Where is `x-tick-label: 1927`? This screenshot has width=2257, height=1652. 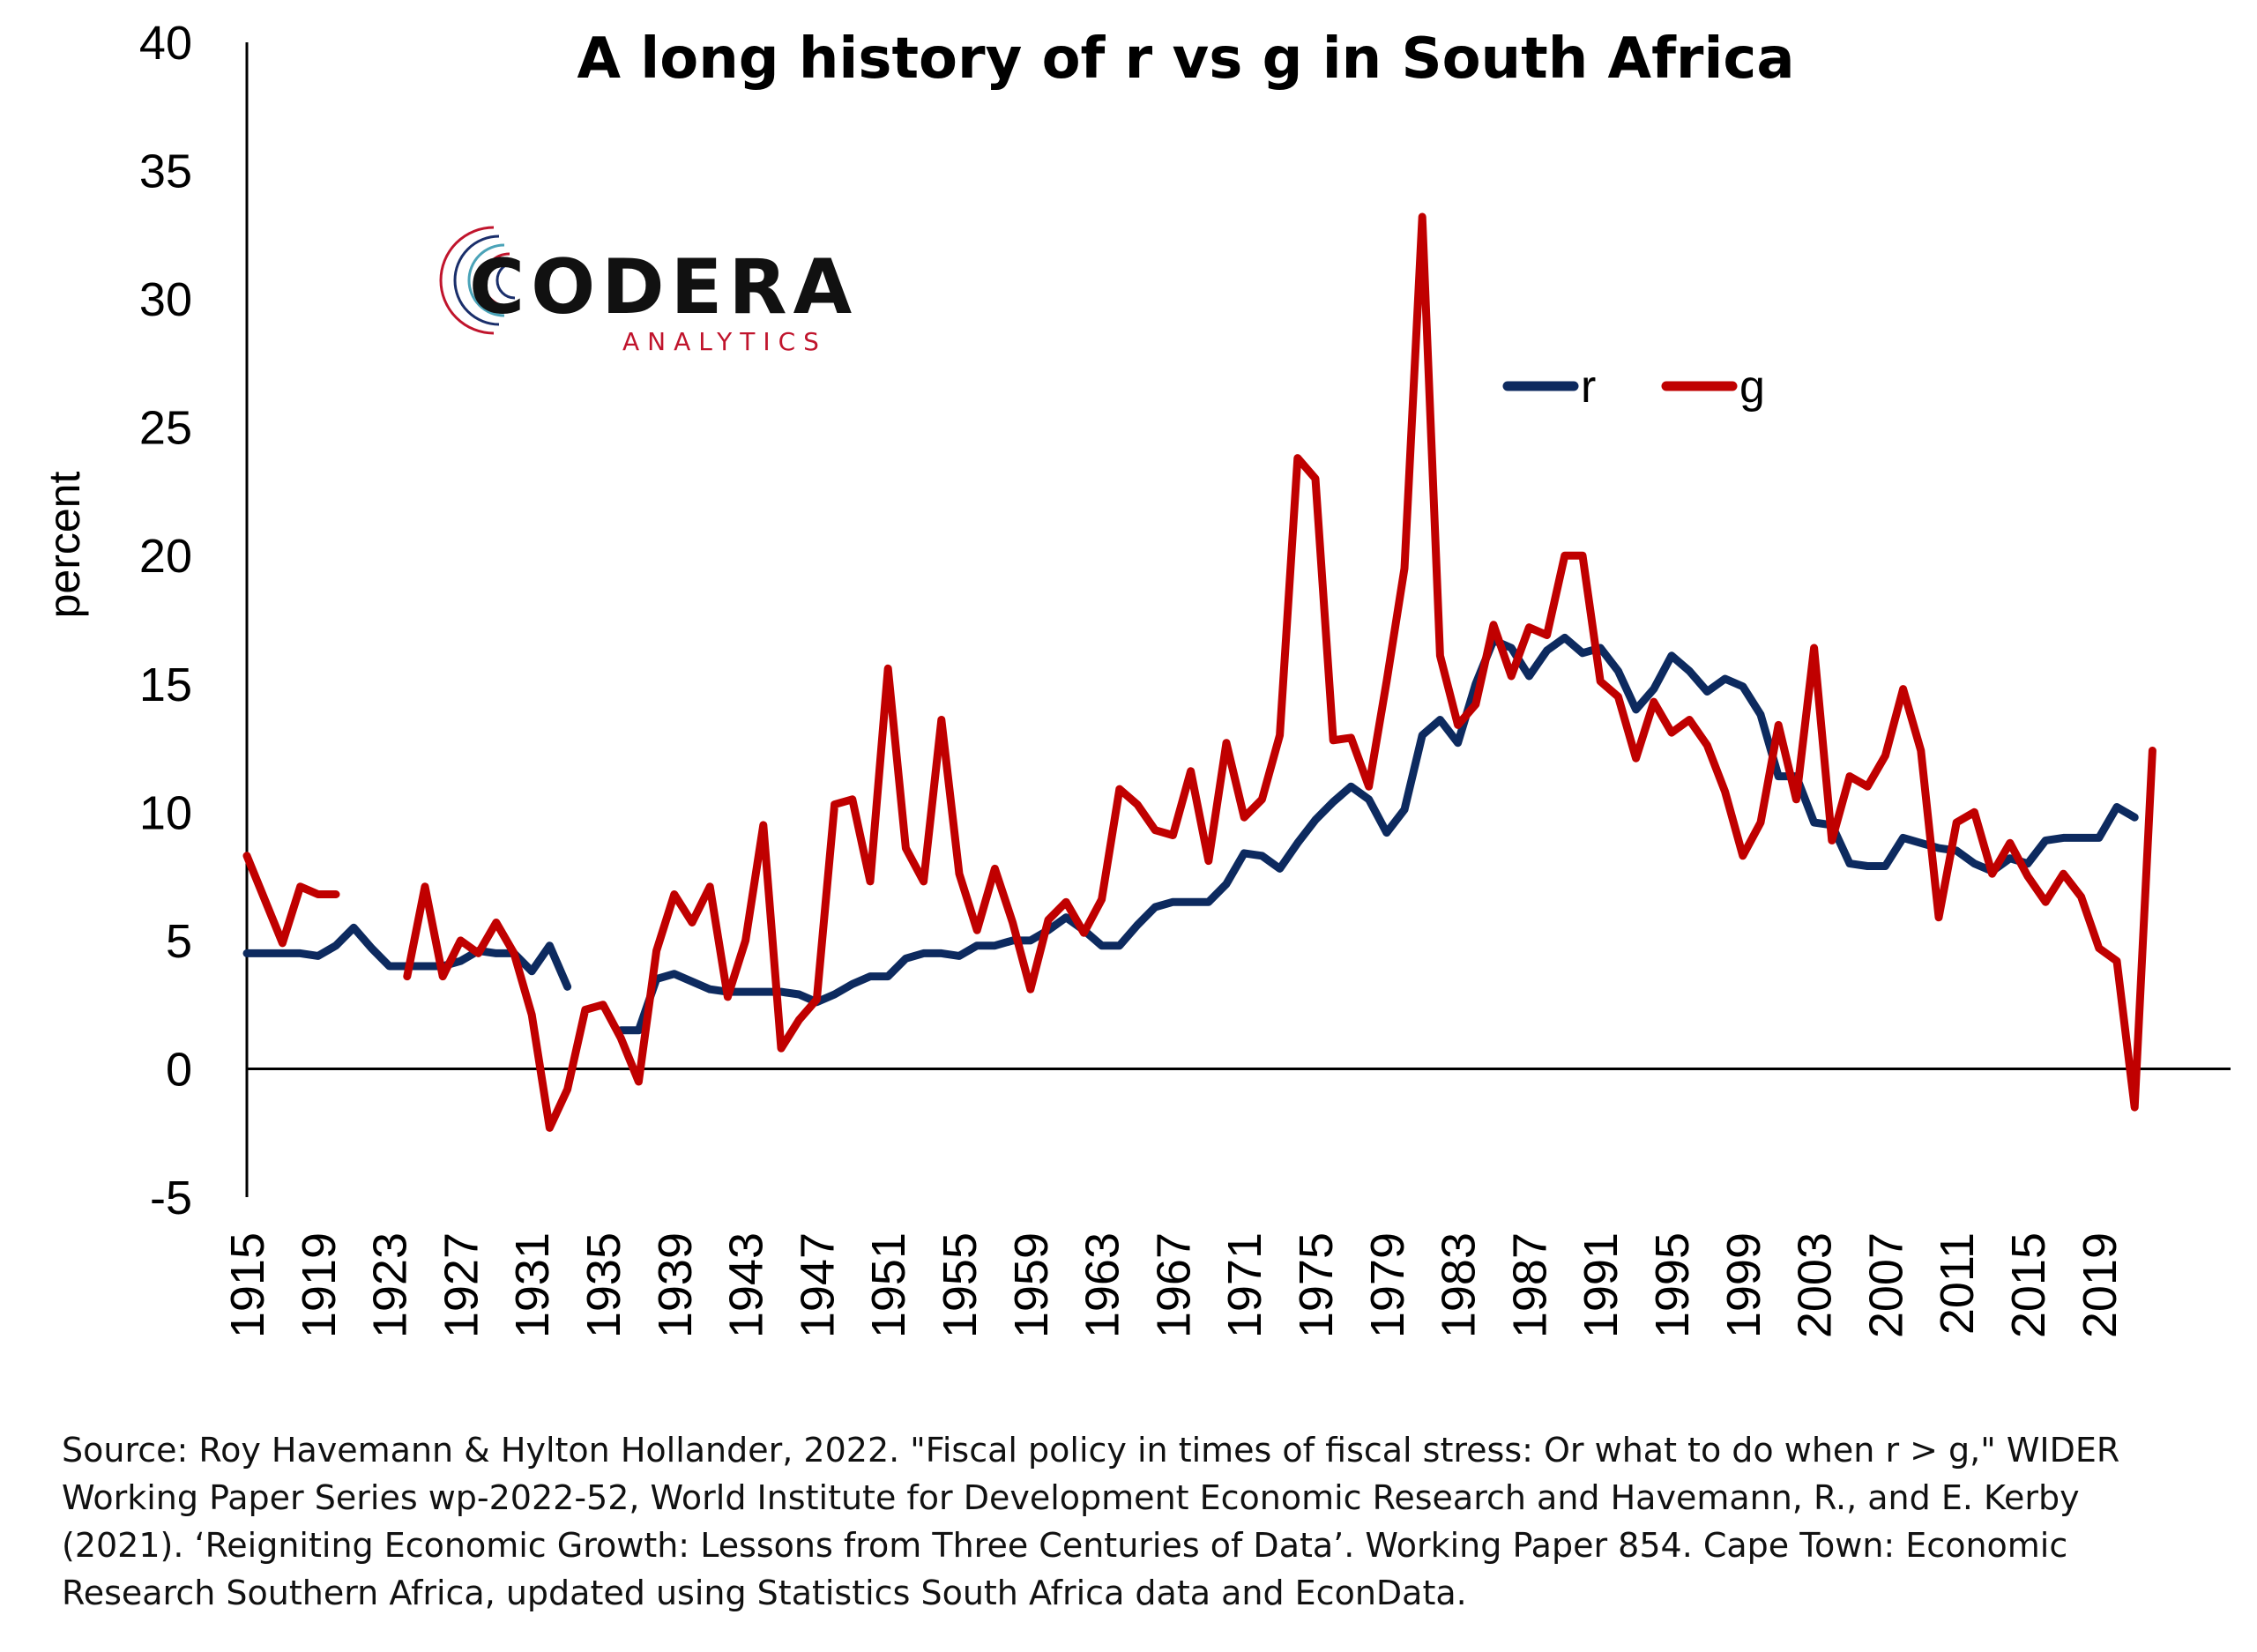 x-tick-label: 1927 is located at coordinates (461, 1285).